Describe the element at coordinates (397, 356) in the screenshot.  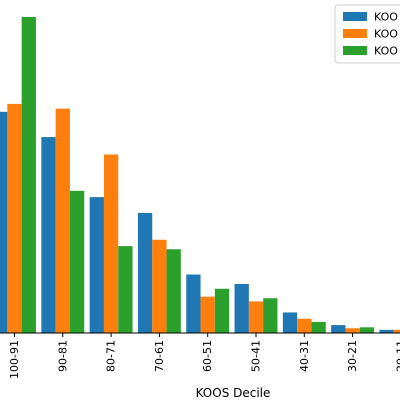
I see `x-tick-label: 20-11` at that location.